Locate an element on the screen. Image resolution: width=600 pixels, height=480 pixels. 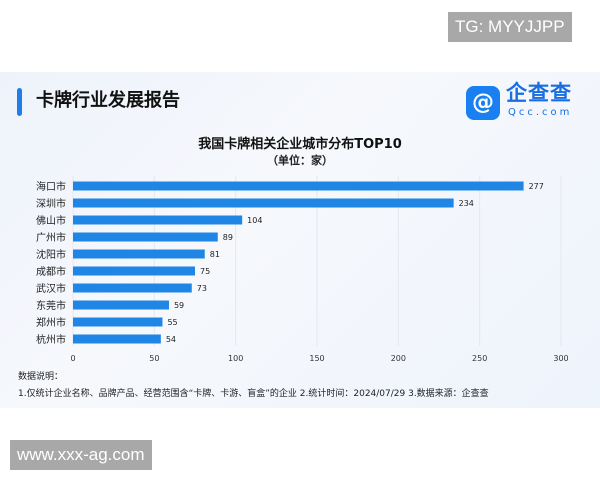
x-tick-label: 100 is located at coordinates (235, 358).